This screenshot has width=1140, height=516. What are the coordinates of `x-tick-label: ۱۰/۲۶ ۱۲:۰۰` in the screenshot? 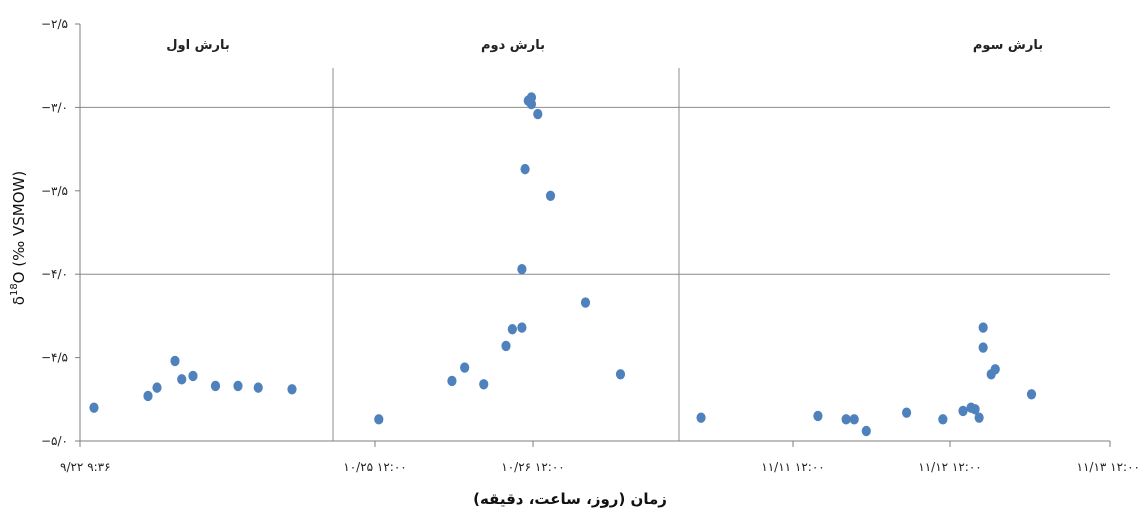 It's located at (532, 467).